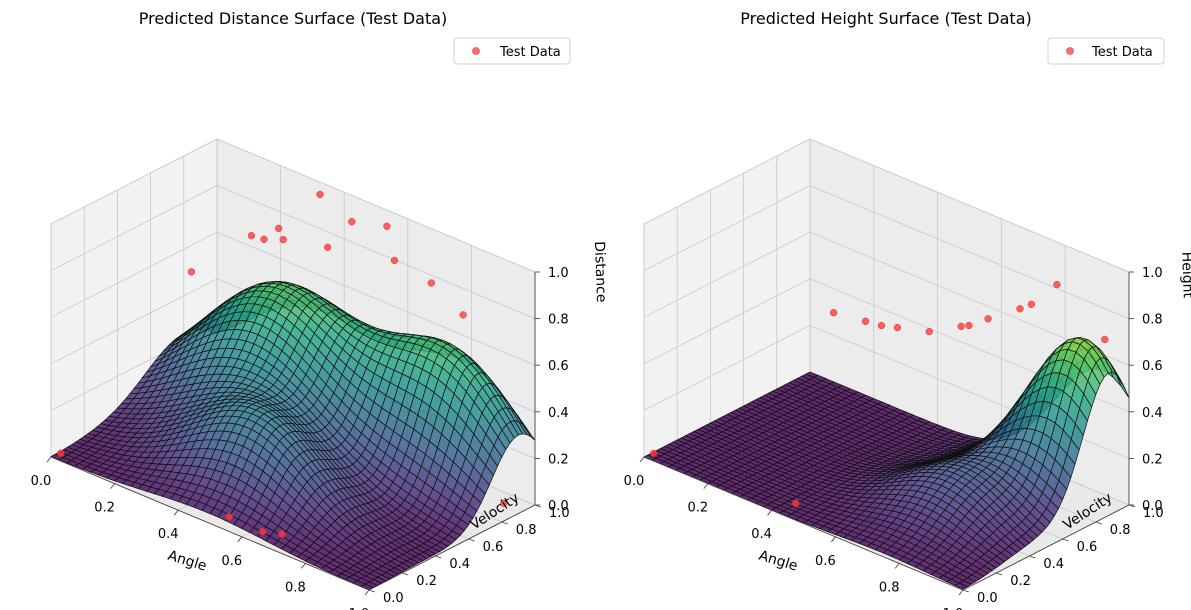 This screenshot has width=1191, height=610. Describe the element at coordinates (1070, 51) in the screenshot. I see `legend-marker` at that location.